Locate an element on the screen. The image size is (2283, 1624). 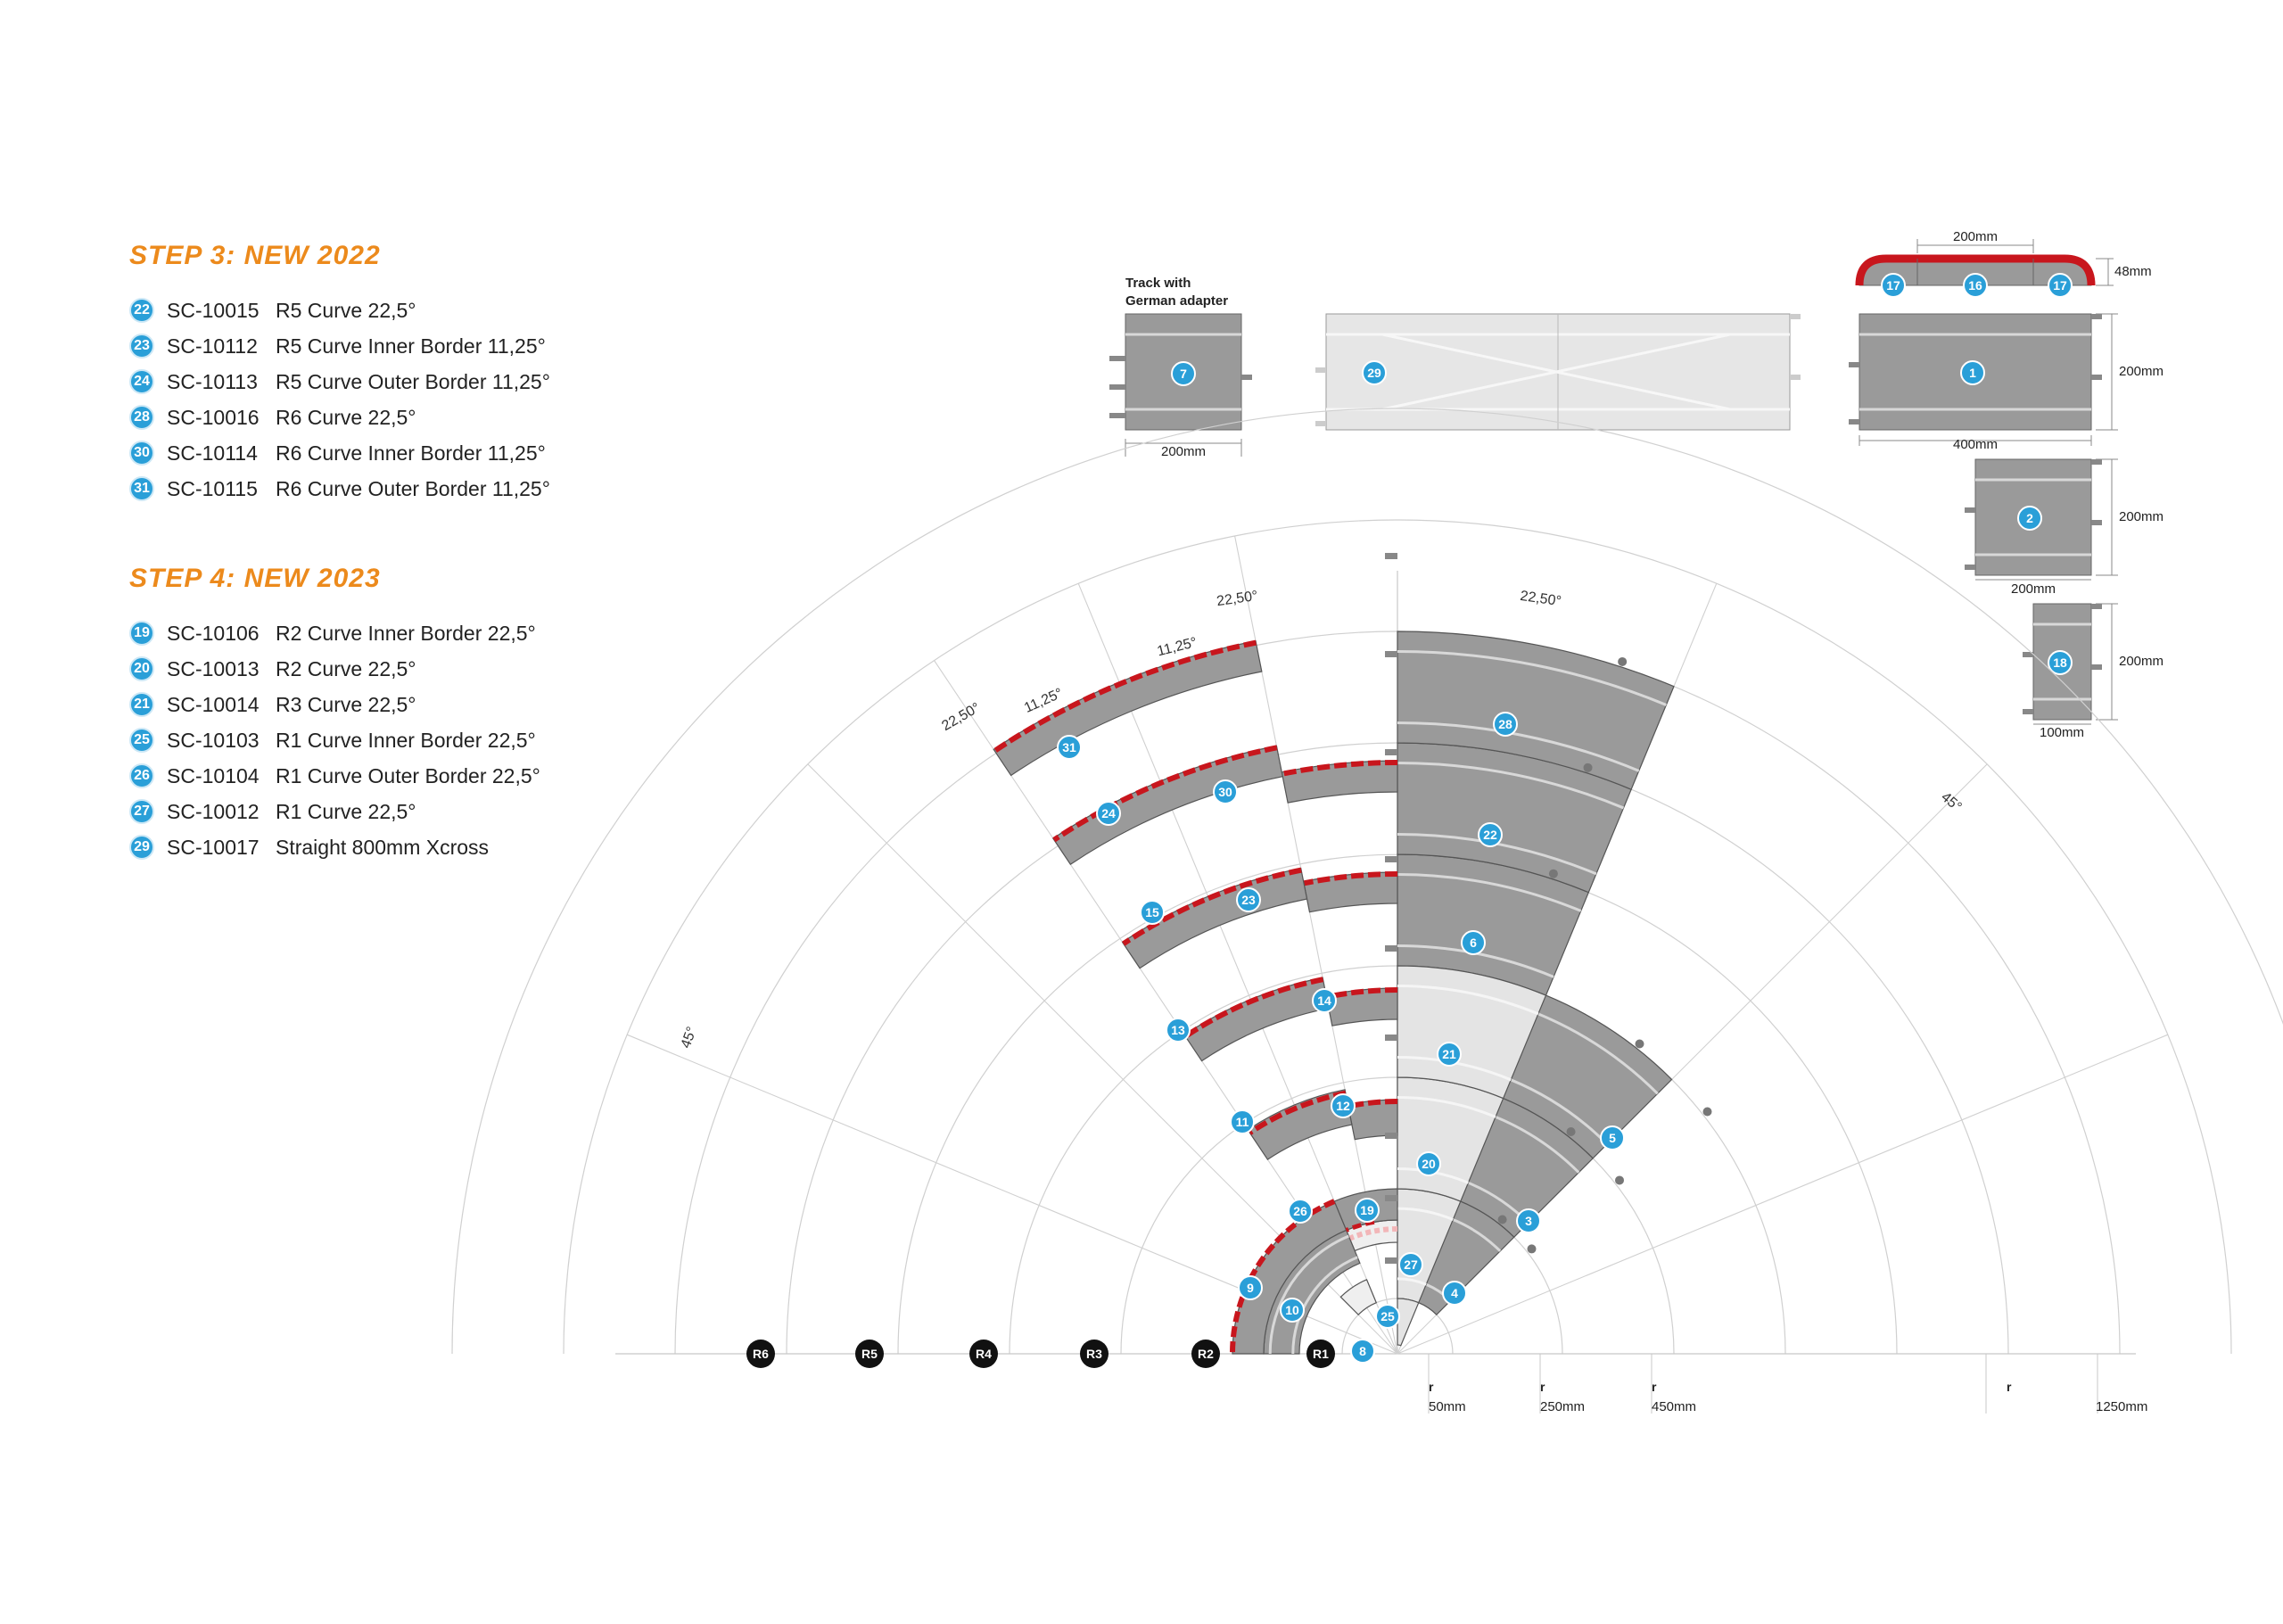
list-item: 21 SC-10014 R3 Curve 22,5° is located at coordinates (396, 704).